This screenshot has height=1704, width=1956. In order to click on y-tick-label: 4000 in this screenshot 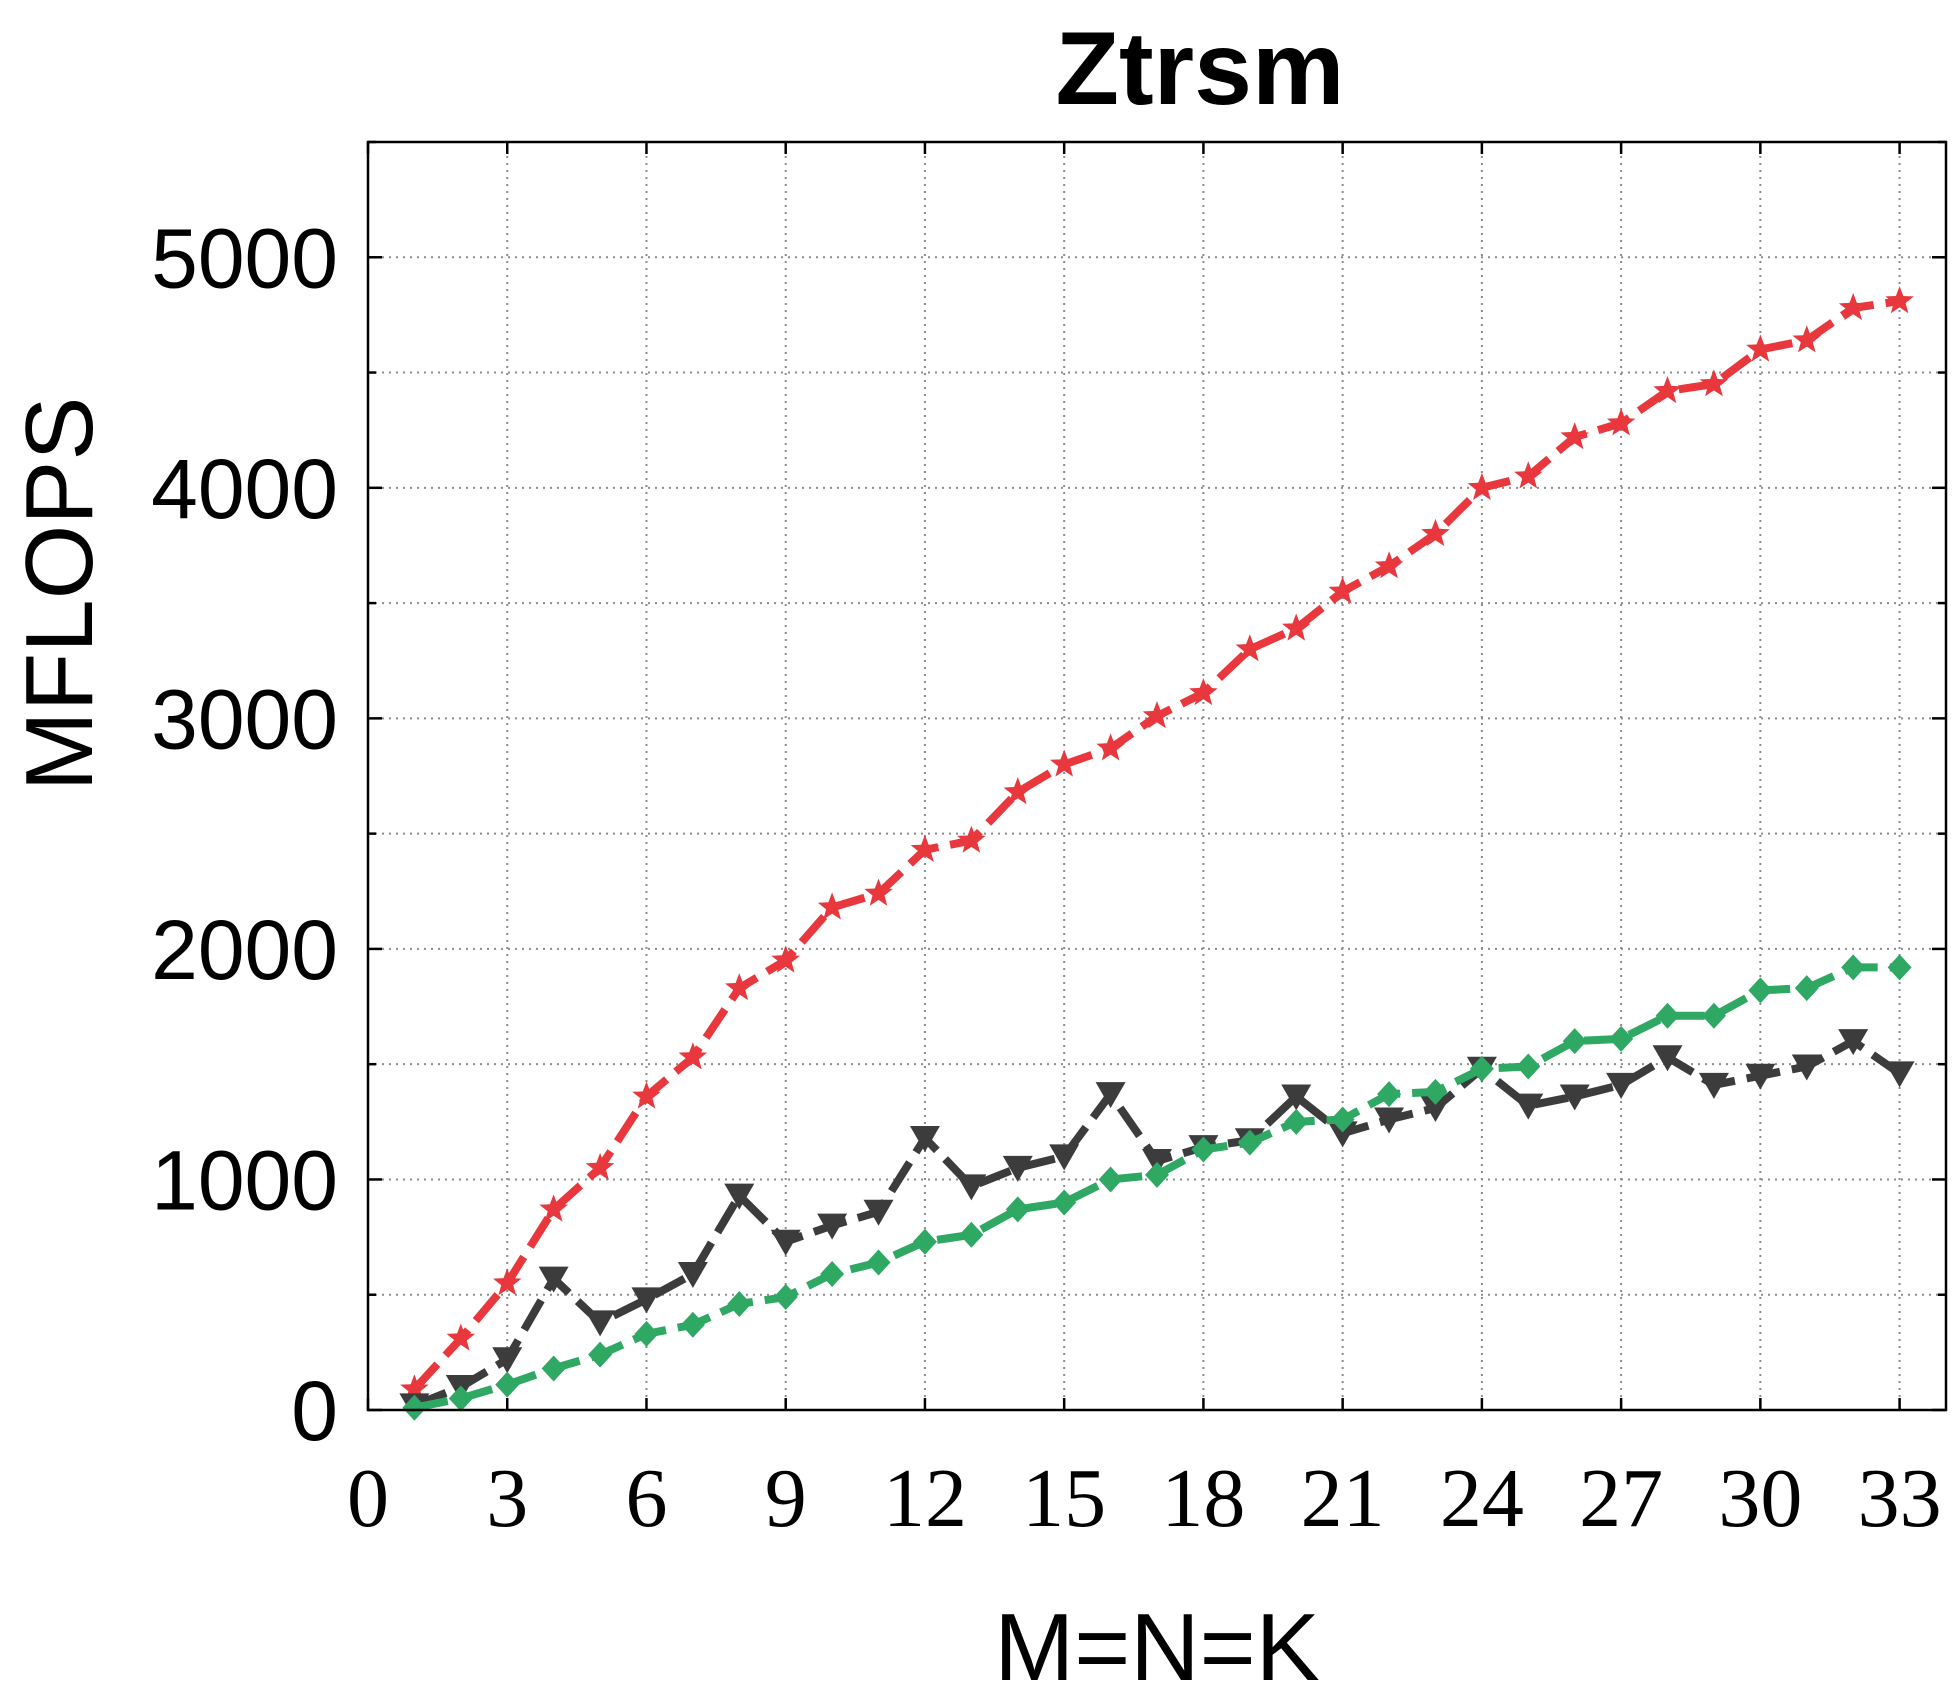, I will do `click(244, 489)`.